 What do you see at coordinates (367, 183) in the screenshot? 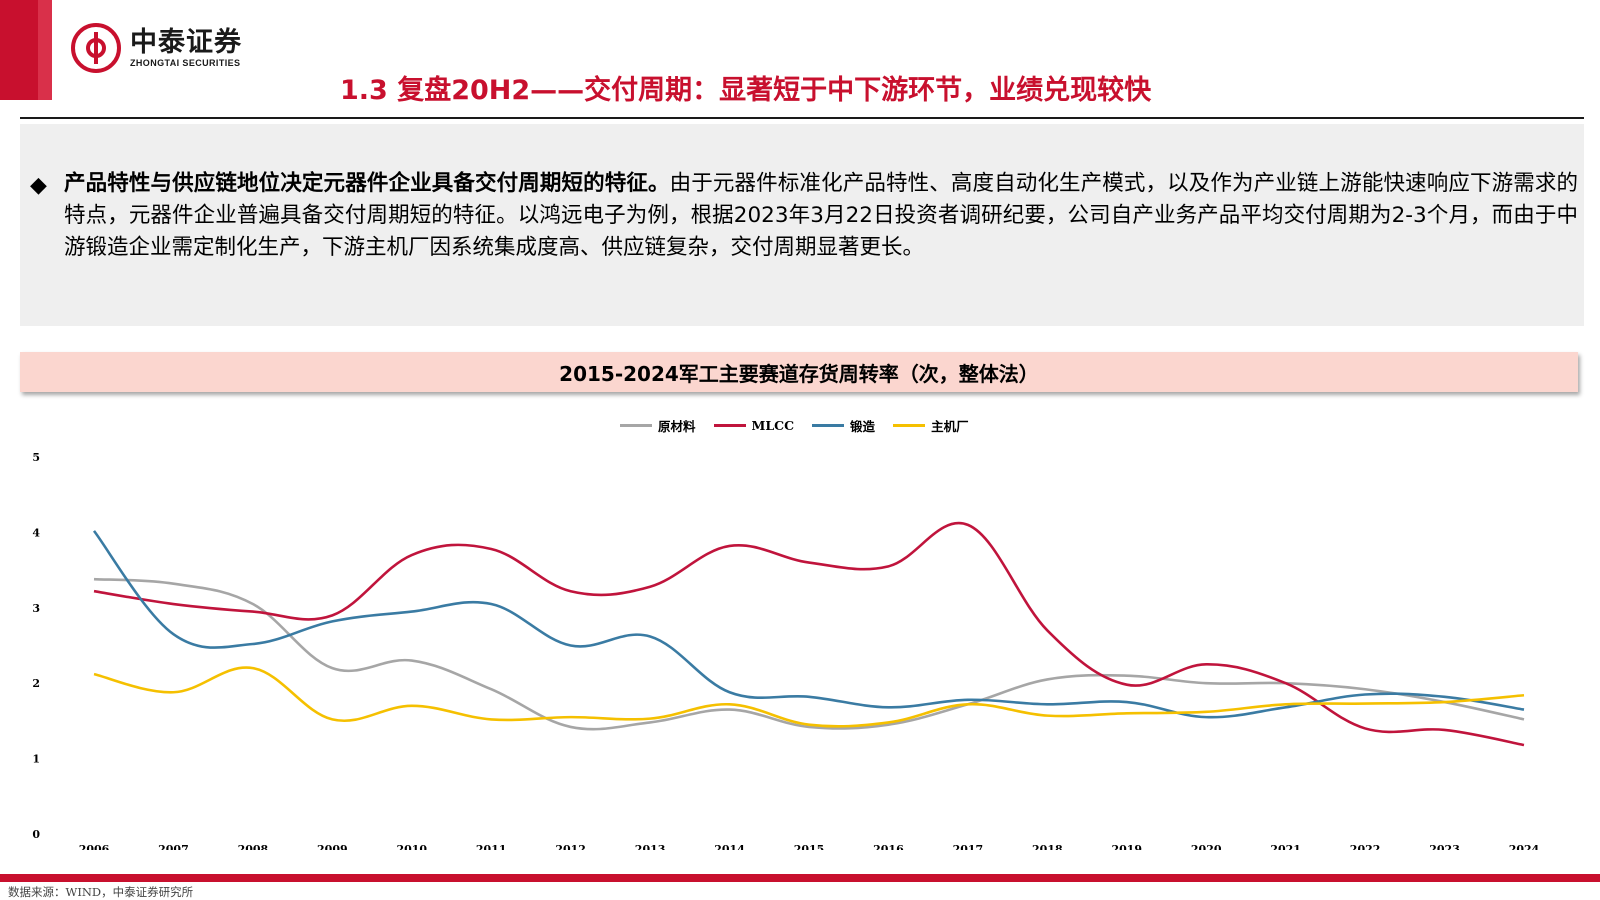
I see `summary-lead: 产品特性与供应链地位决定元器件企业具备交付周期短的特征。` at bounding box center [367, 183].